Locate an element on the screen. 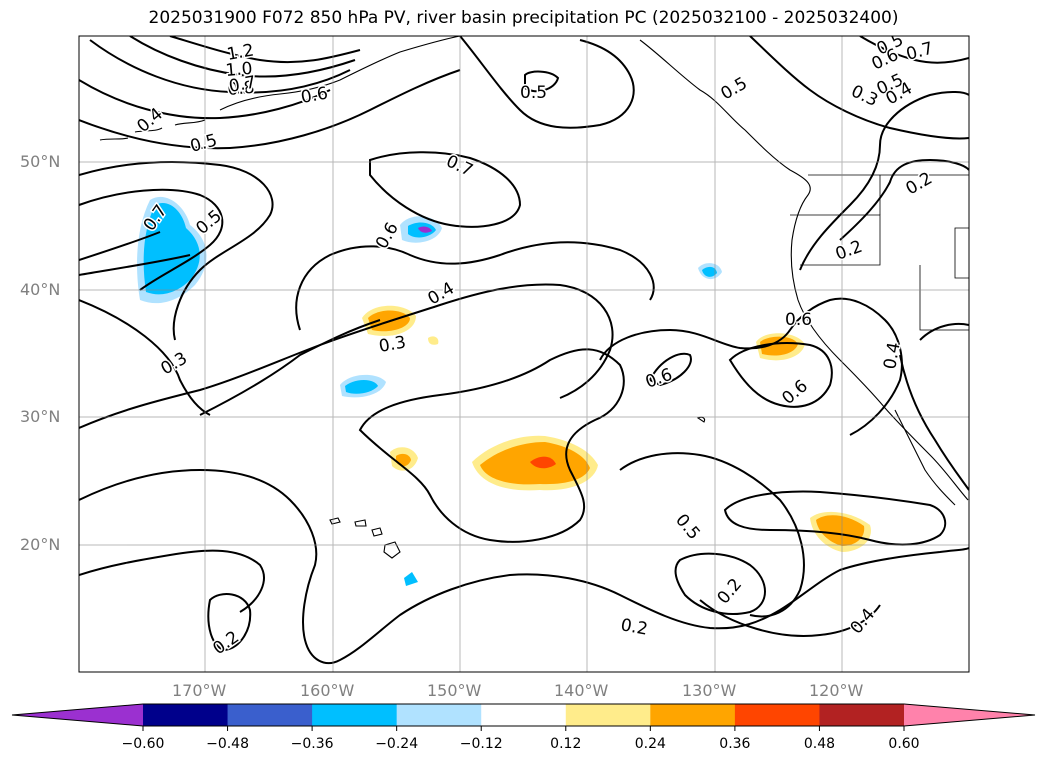 Image resolution: width=1047 pixels, height=765 pixels. colorbar-tick-label: 0.48 is located at coordinates (819, 744).